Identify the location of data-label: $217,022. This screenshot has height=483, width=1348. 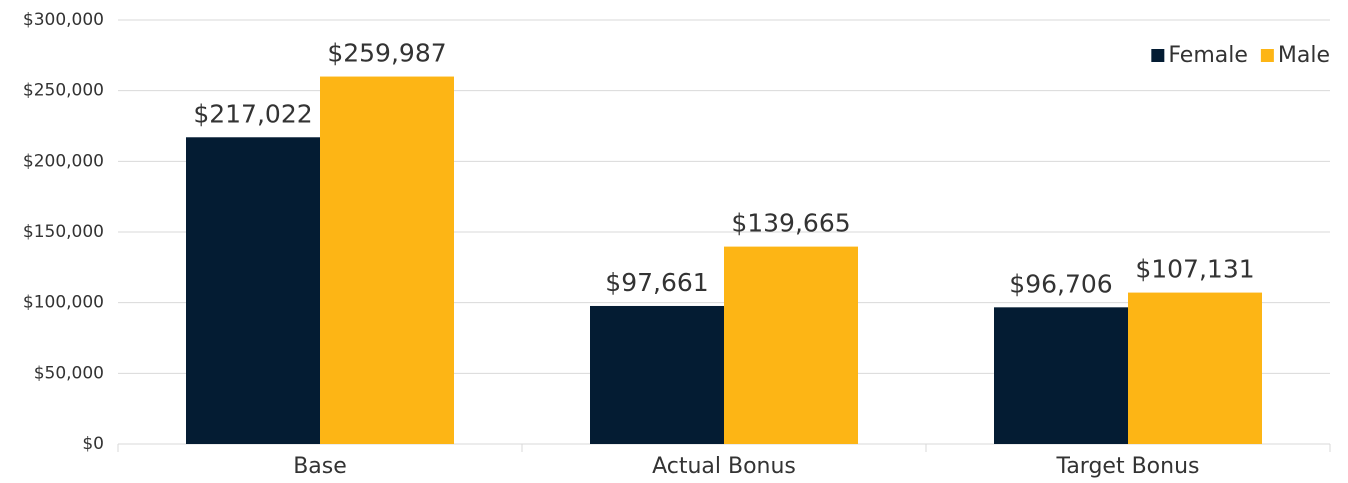
(252, 113).